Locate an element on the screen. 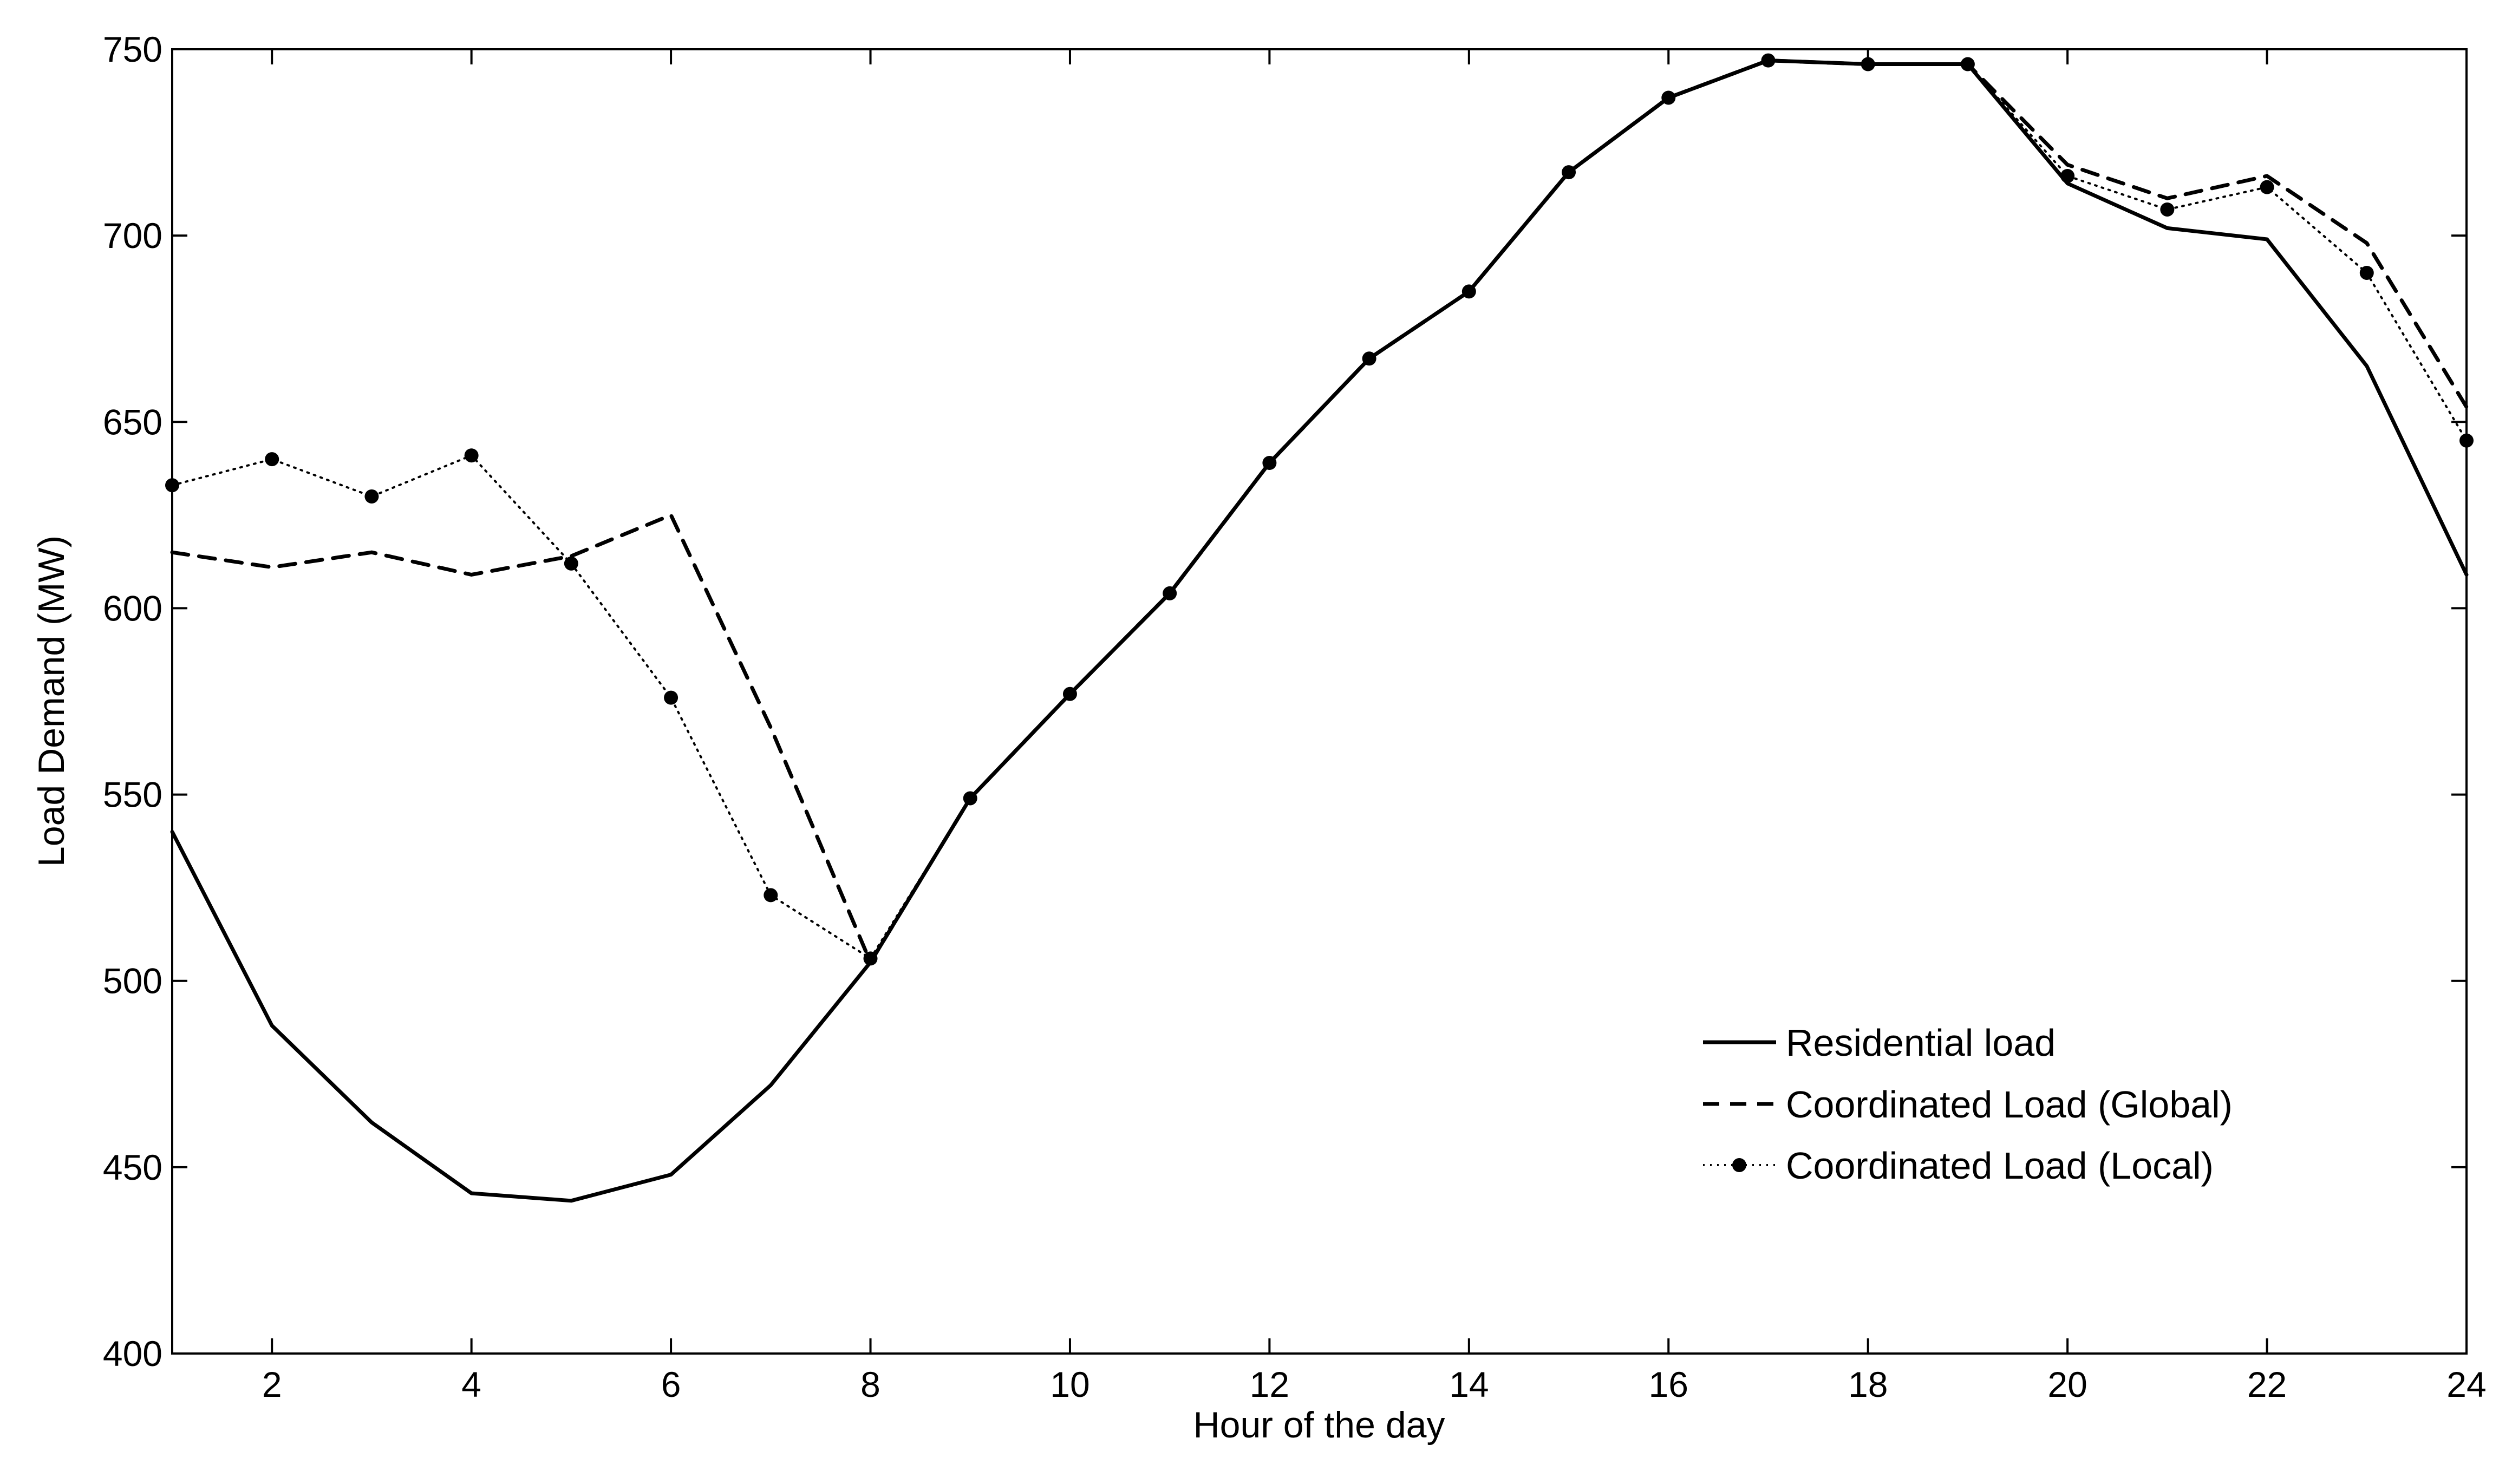  y-axis-label: Load Demand (MW) is located at coordinates (51, 701).